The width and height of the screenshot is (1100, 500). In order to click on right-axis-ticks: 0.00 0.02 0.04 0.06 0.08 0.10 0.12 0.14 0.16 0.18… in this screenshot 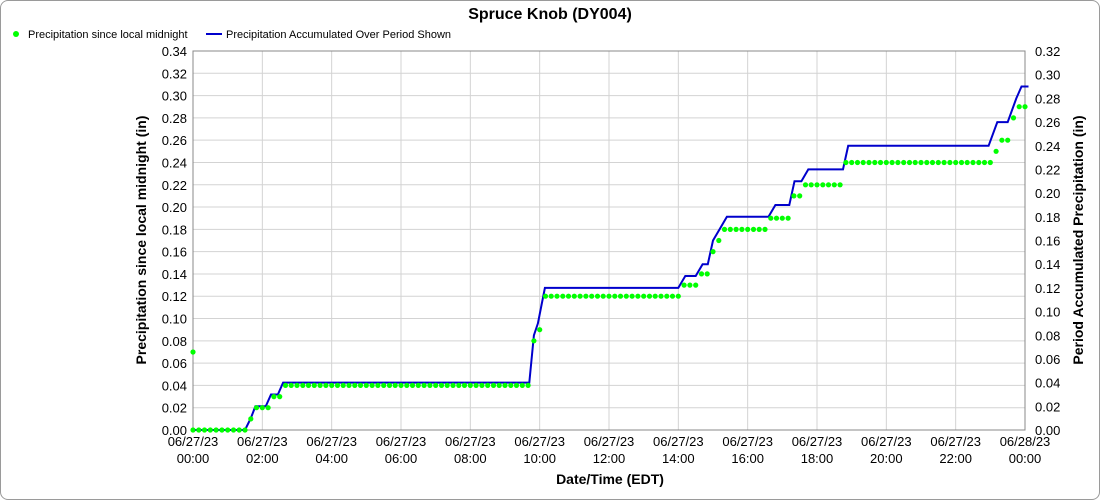, I will do `click(1047, 241)`.